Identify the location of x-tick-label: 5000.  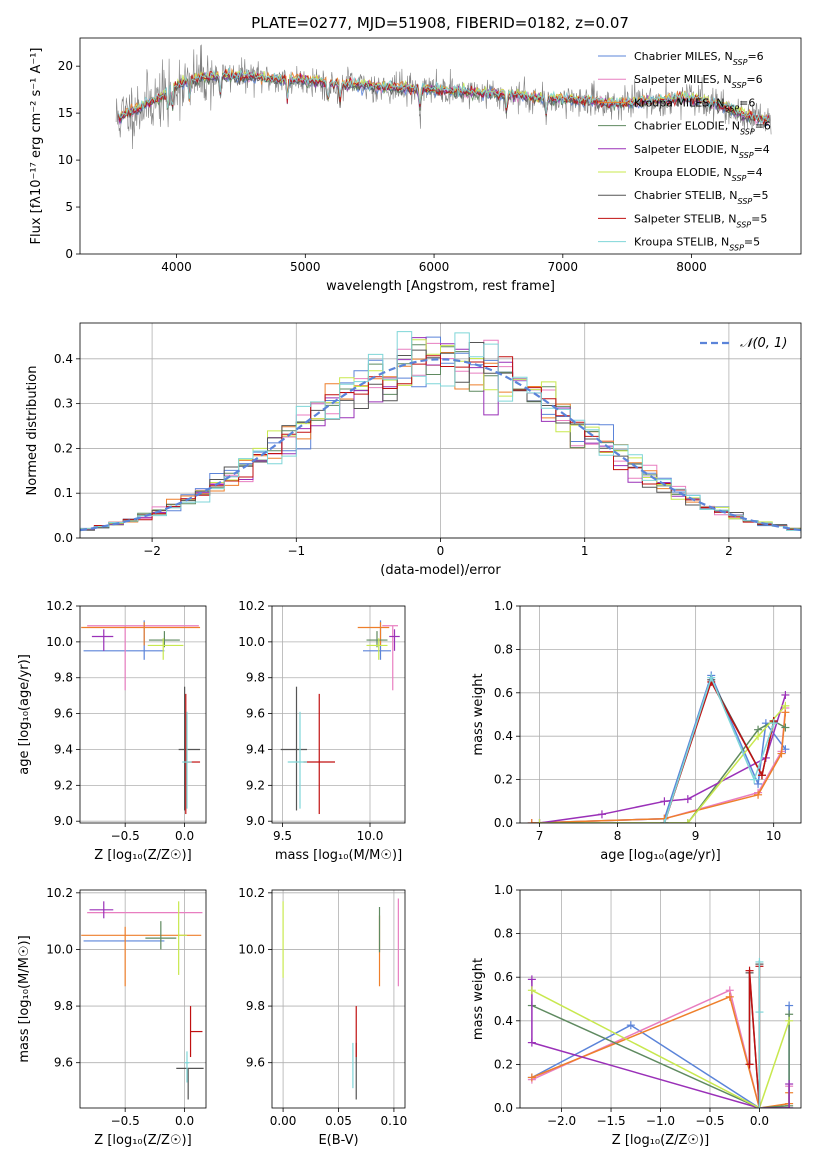
(305, 267).